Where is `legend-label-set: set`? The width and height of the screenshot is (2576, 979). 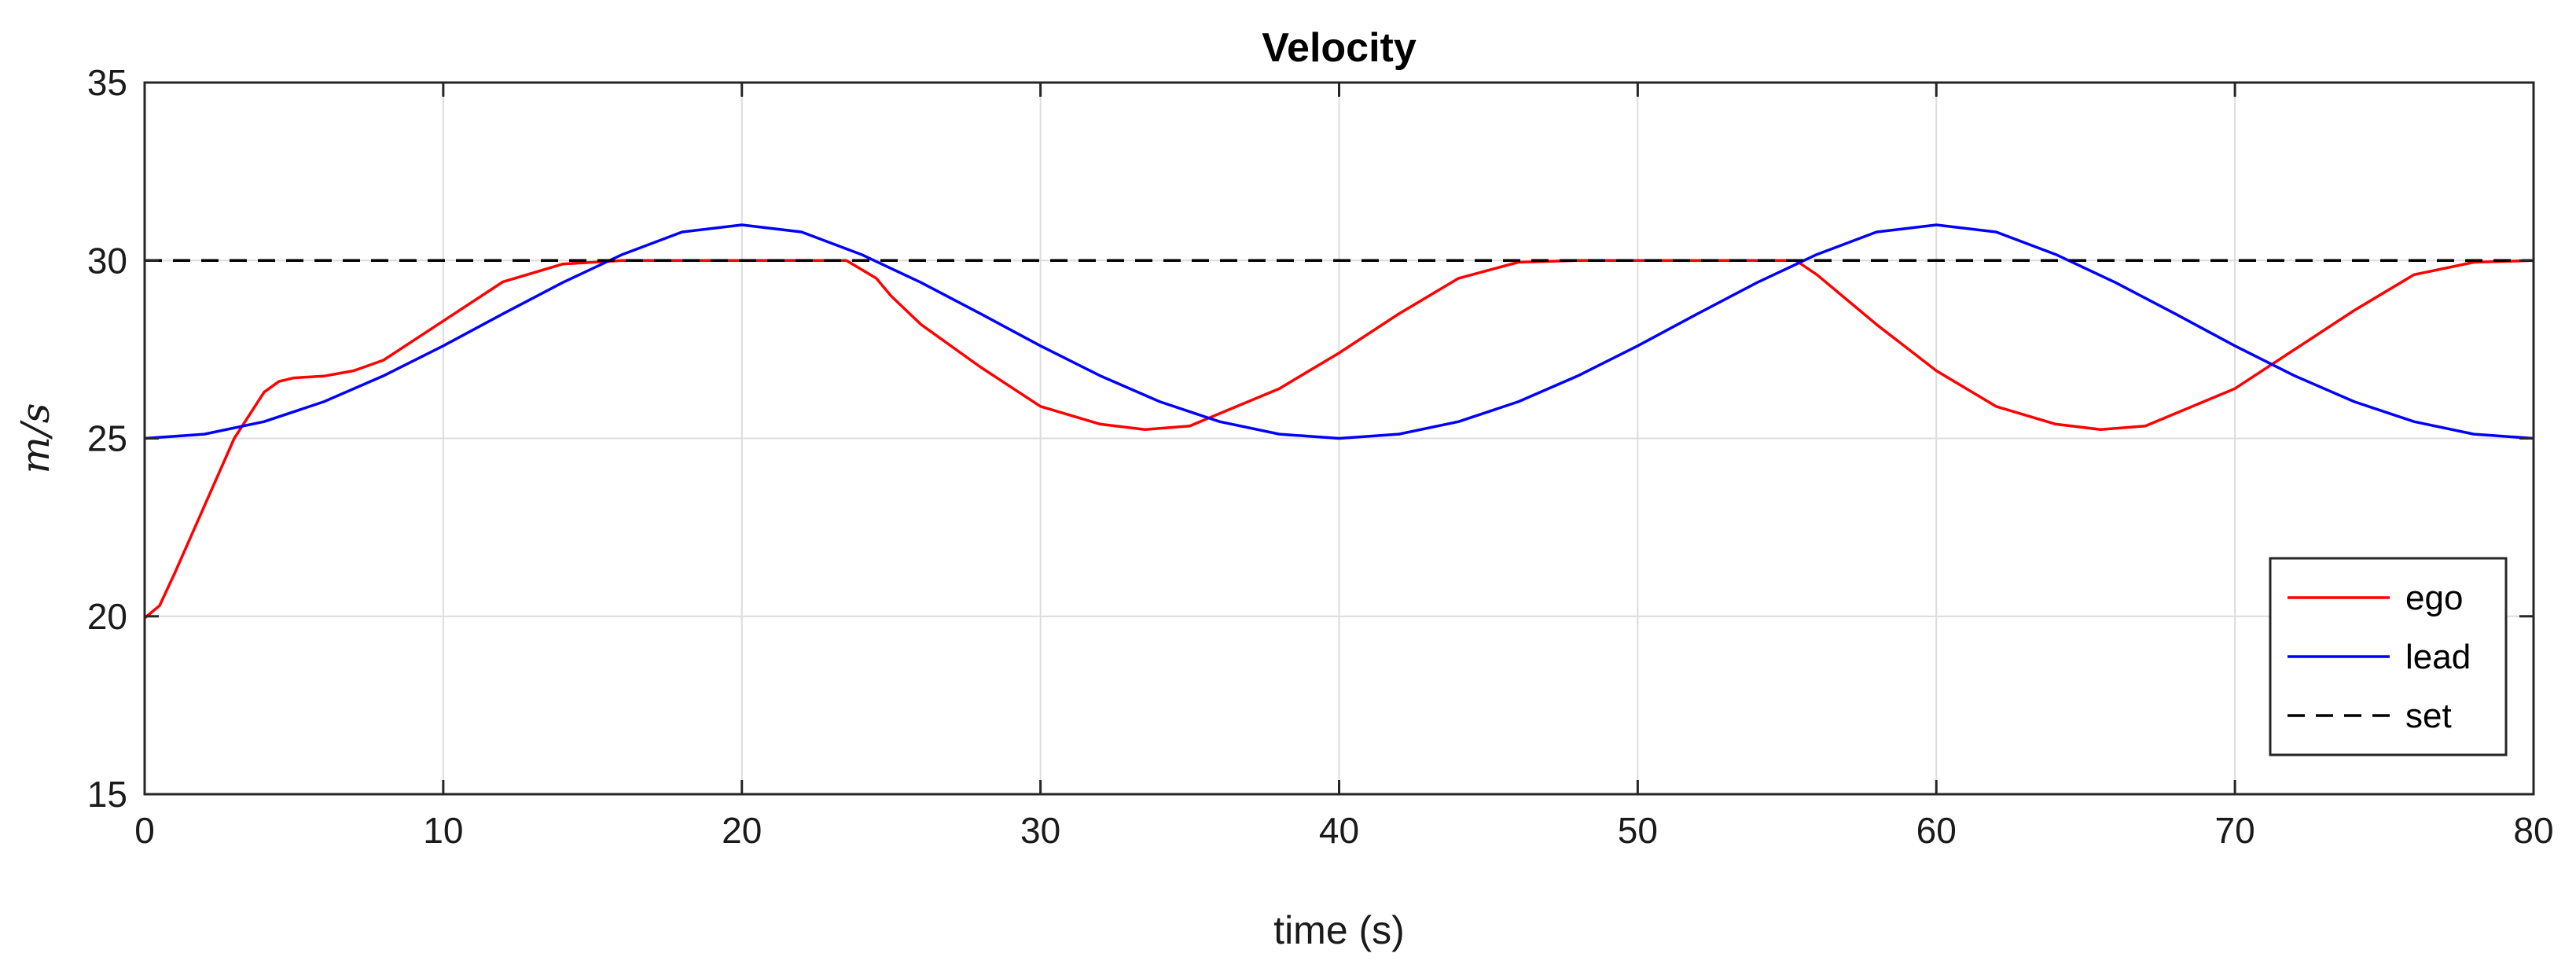 legend-label-set: set is located at coordinates (2428, 716).